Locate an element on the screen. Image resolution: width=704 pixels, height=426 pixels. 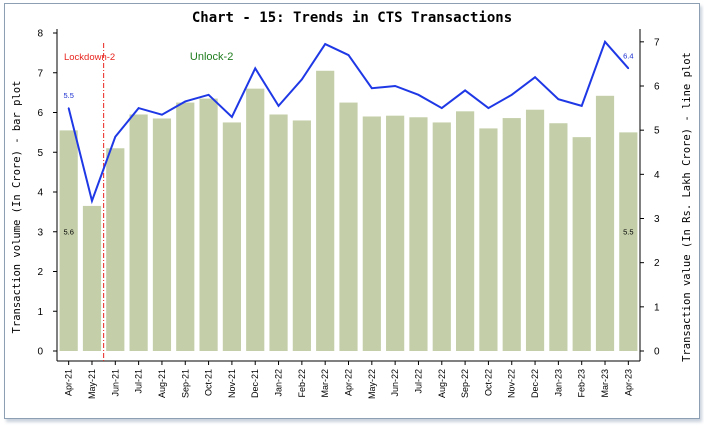
y2-tick-label: 5 is located at coordinates (657, 131).